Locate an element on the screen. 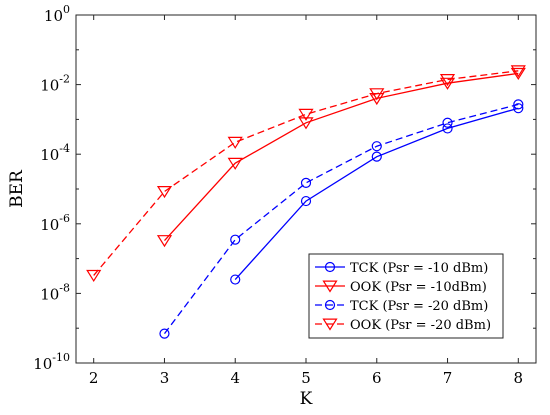 This screenshot has width=550, height=415. x-tick-label: 5 is located at coordinates (306, 378).